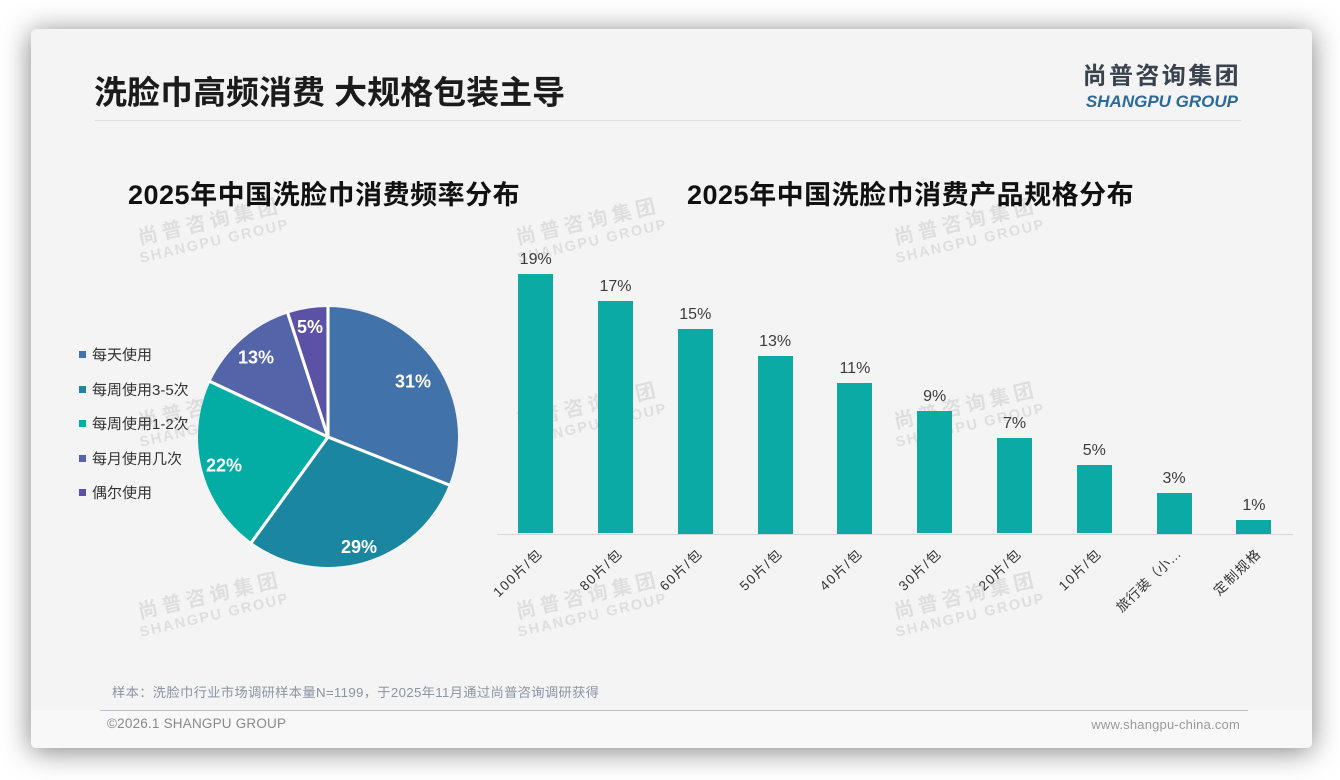 Image resolution: width=1340 pixels, height=780 pixels. Describe the element at coordinates (310, 327) in the screenshot. I see `svg-text: 5%` at that location.